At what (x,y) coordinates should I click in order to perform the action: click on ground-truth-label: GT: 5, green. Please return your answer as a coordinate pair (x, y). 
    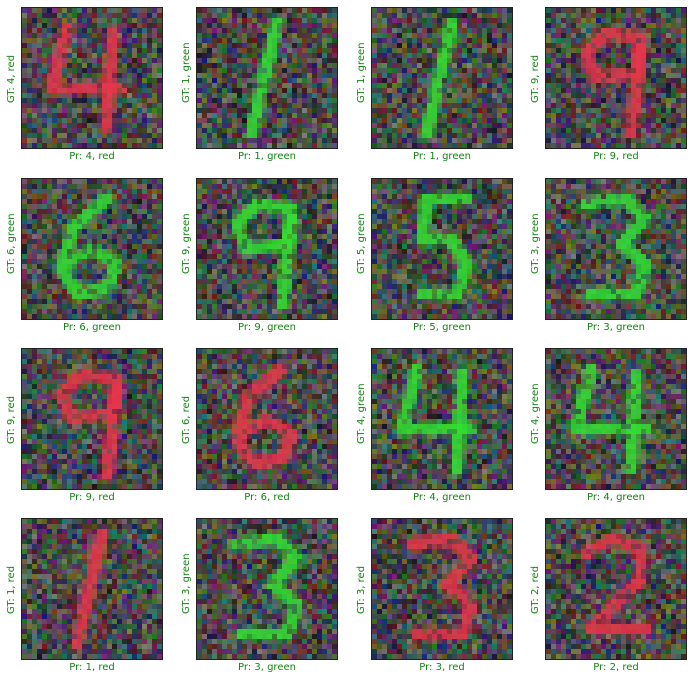
    Looking at the image, I should click on (361, 243).